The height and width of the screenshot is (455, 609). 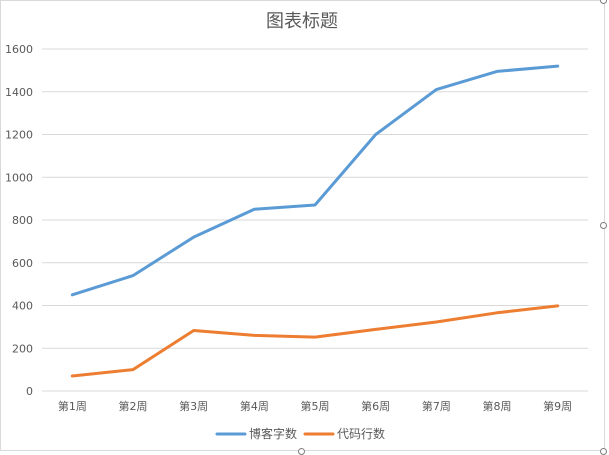 I want to click on x-tick-label: 第5周, so click(x=315, y=406).